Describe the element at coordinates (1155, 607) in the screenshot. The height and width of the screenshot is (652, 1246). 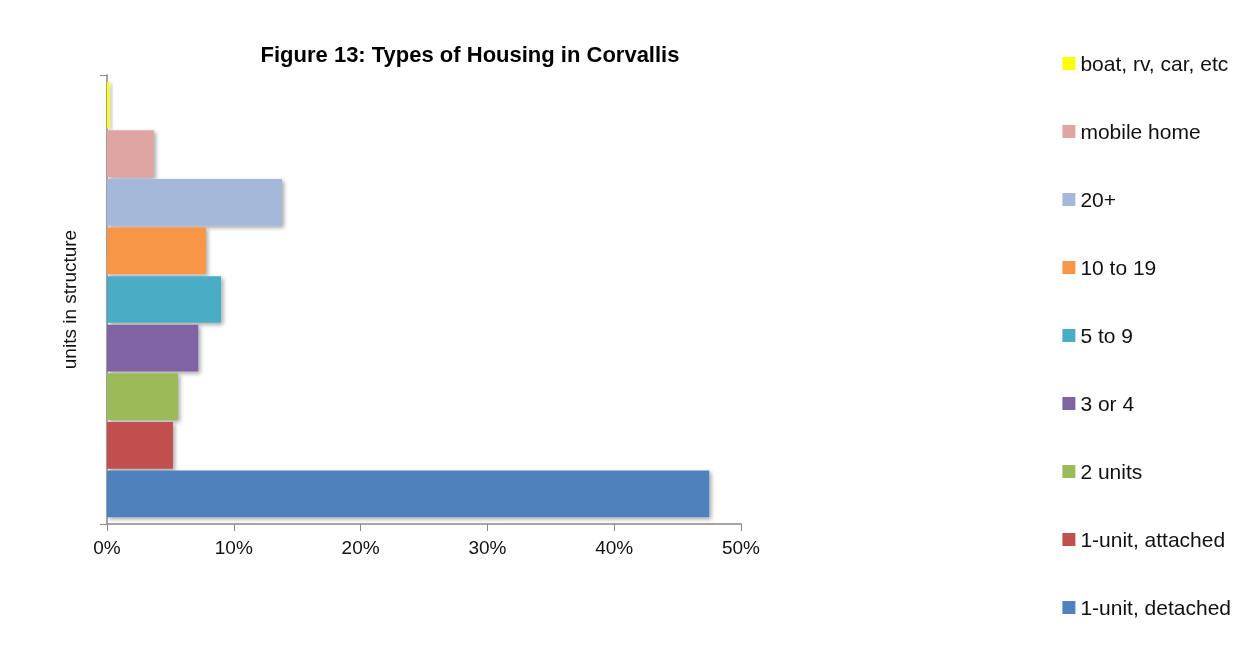
I see `legend-label: 1-unit, detached` at that location.